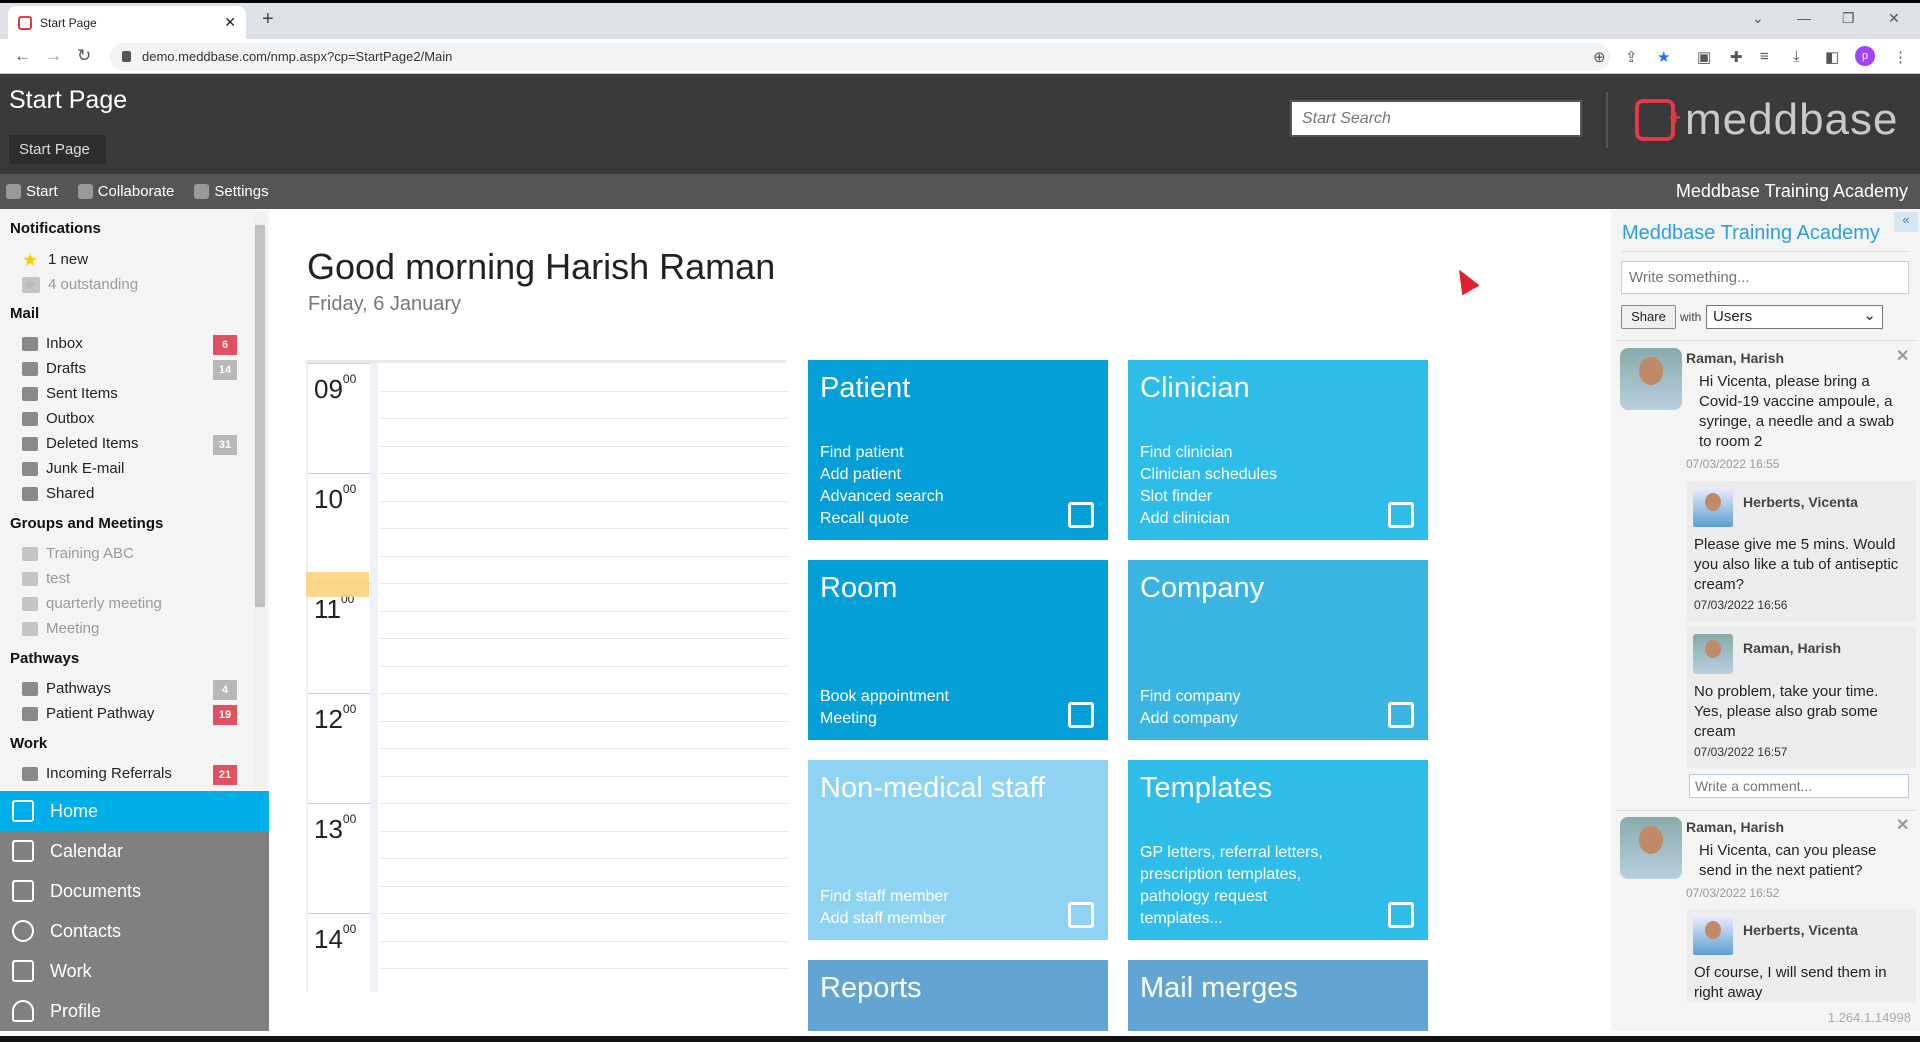 This screenshot has width=1920, height=1042. What do you see at coordinates (328, 939) in the screenshot?
I see `hour: 14` at bounding box center [328, 939].